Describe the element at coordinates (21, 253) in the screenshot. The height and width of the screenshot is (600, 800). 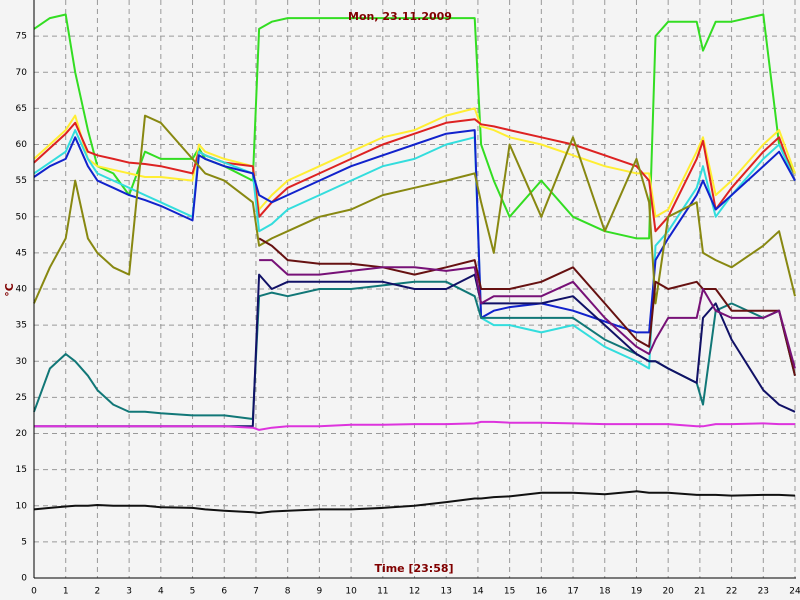
I see `y-tick-label: 45` at that location.